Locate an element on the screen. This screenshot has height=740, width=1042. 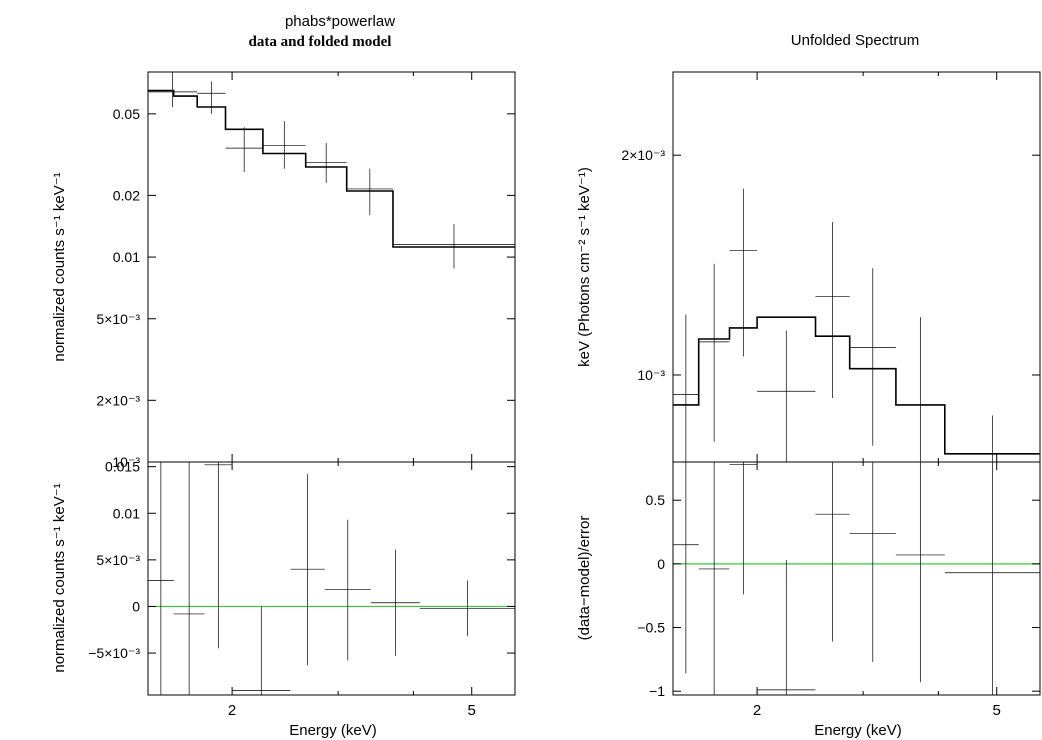
y-tick-label: −0.5 is located at coordinates (651, 628).